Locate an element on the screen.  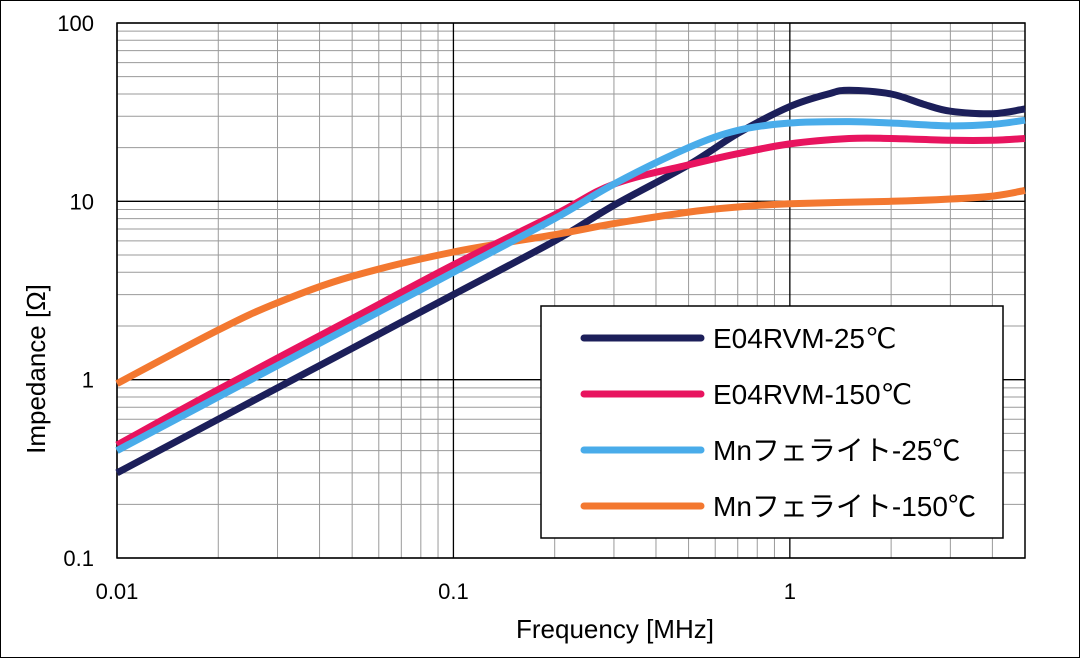
x-tick-label: 0.01 is located at coordinates (117, 591).